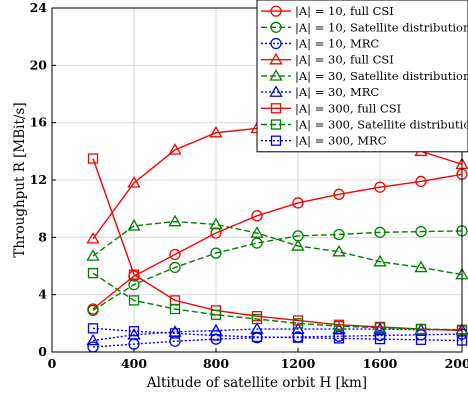 The height and width of the screenshot is (393, 468). What do you see at coordinates (341, 141) in the screenshot?
I see `legend-label: |A| = 300, MRC` at bounding box center [341, 141].